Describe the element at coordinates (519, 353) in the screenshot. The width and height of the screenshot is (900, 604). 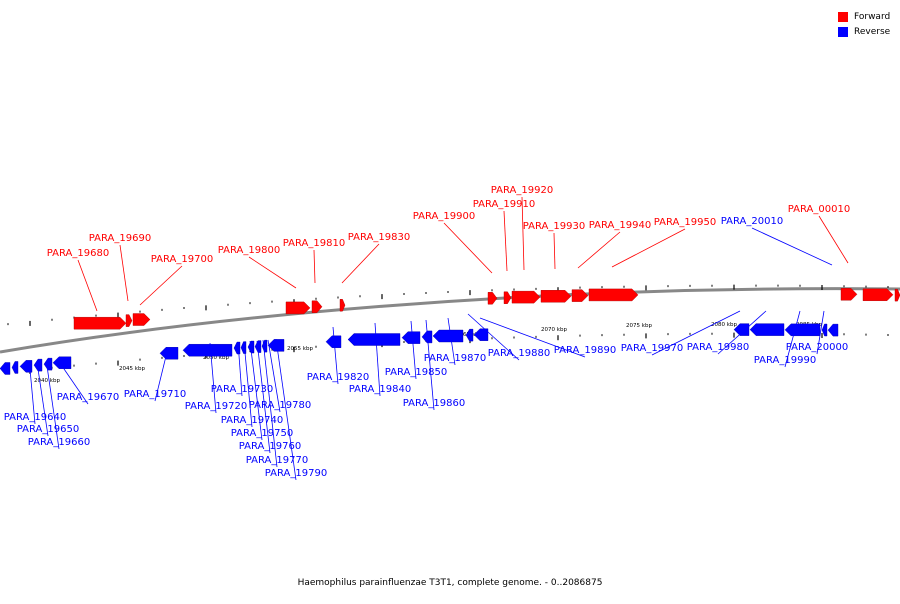
I see `gene-label: PARA_19880` at that location.